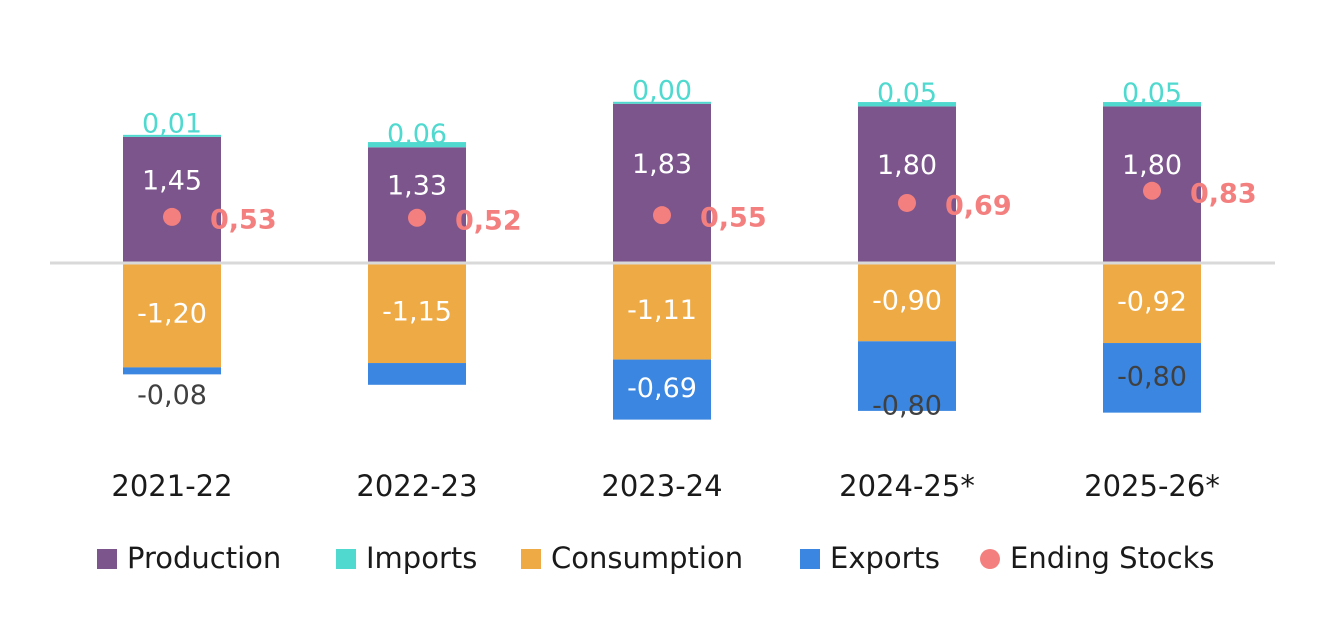 This screenshot has height=622, width=1325. Describe the element at coordinates (662, 90) in the screenshot. I see `label-imports-2023-24: 0,00` at that location.